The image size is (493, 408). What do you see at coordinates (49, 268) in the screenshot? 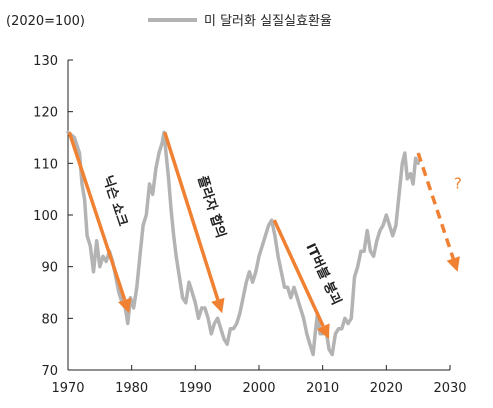
I see `y-tick-label: 90` at bounding box center [49, 268].